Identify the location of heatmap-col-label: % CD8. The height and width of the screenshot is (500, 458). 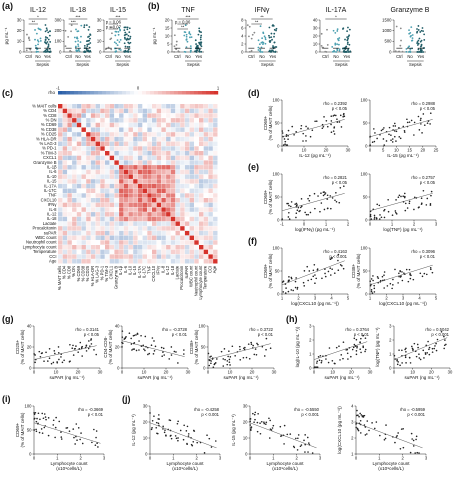
(68, 272).